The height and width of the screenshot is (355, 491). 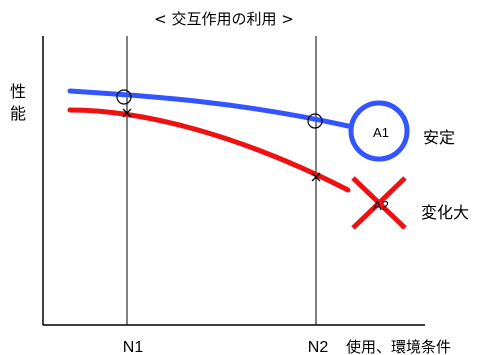 What do you see at coordinates (209, 150) in the screenshot?
I see `large-change-curve` at bounding box center [209, 150].